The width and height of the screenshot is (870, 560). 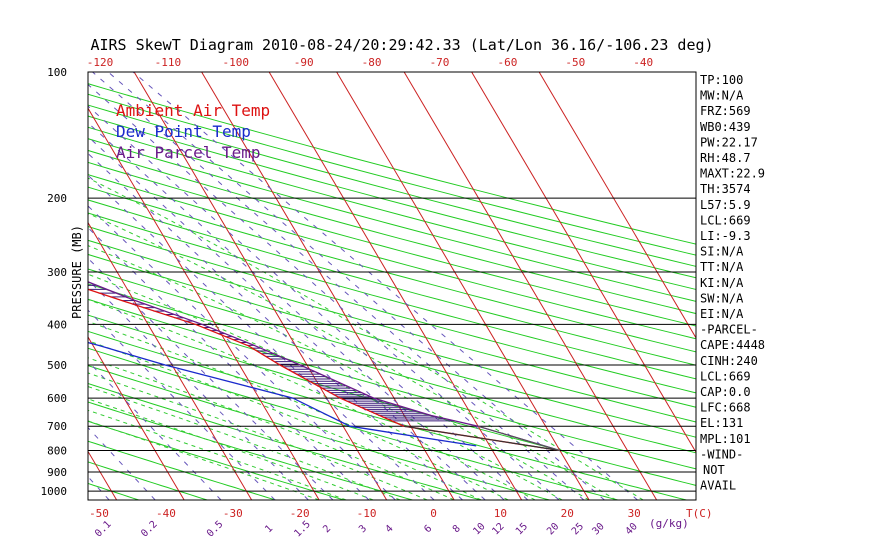 What do you see at coordinates (729, 361) in the screenshot?
I see `stat-line: CINH:240` at bounding box center [729, 361].